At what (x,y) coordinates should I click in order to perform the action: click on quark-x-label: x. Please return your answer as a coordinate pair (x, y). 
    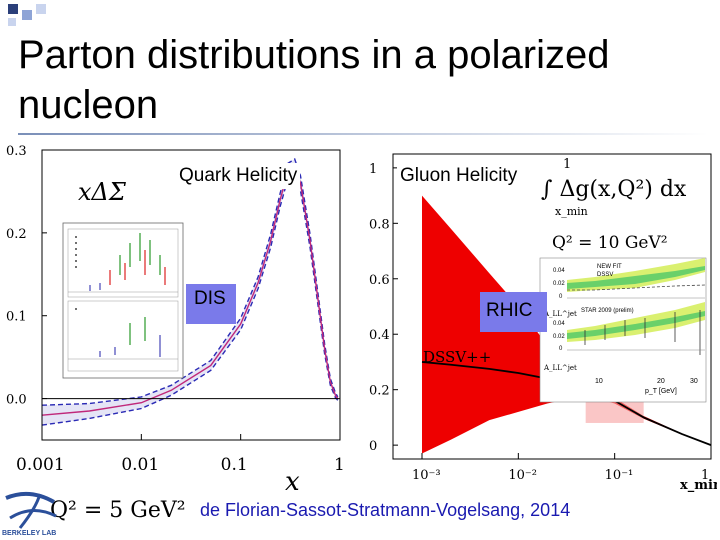
    Looking at the image, I should click on (292, 482).